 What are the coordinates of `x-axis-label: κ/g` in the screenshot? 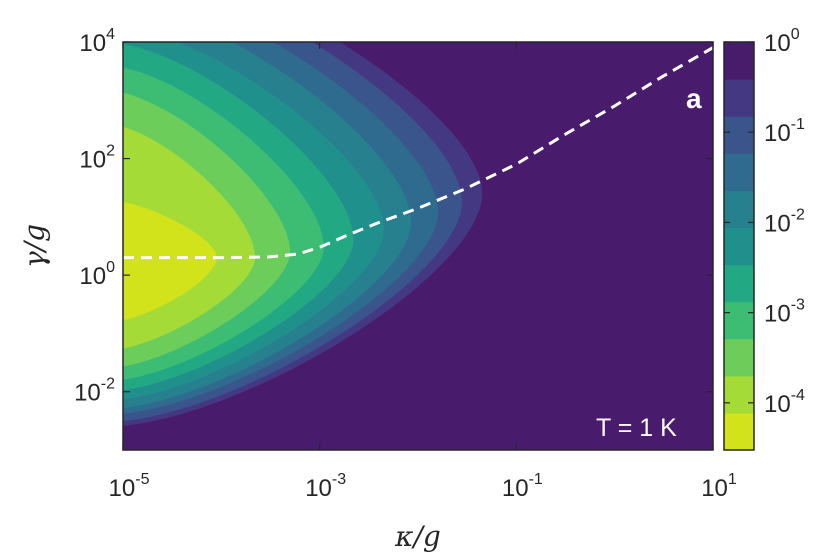 It's located at (417, 536).